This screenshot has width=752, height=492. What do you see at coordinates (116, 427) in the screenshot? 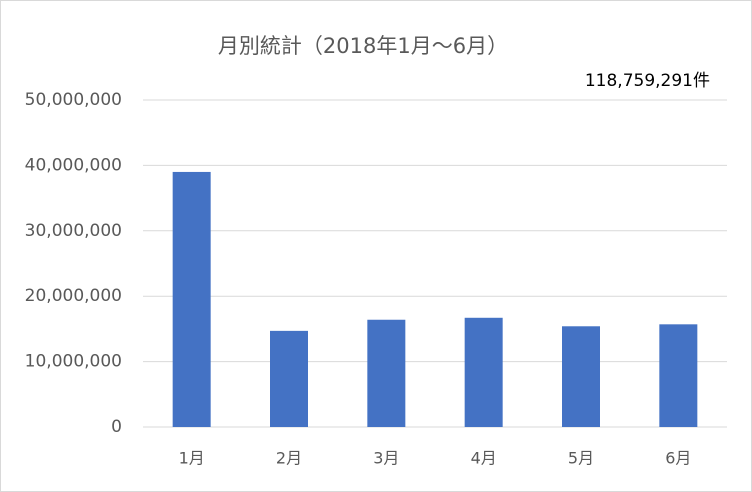
I see `y-tick-label: 0` at bounding box center [116, 427].